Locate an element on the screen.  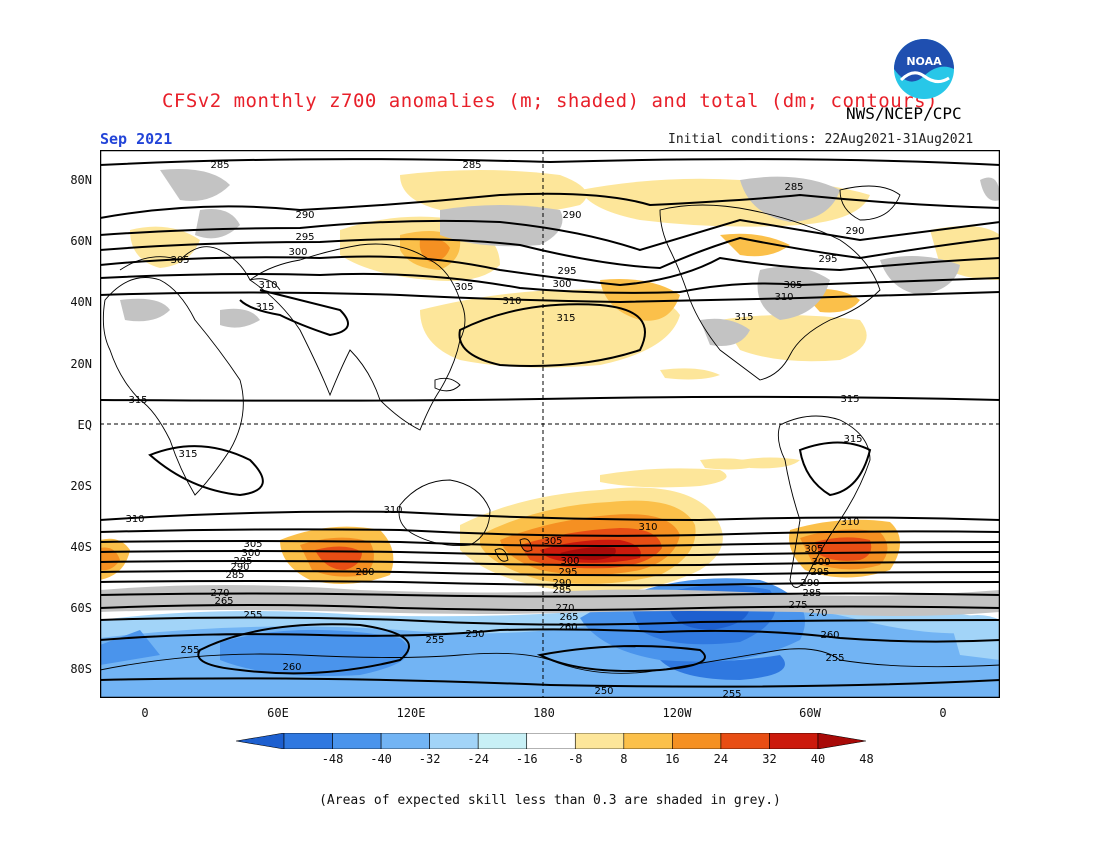
lon-label: 180 is located at coordinates (544, 713).